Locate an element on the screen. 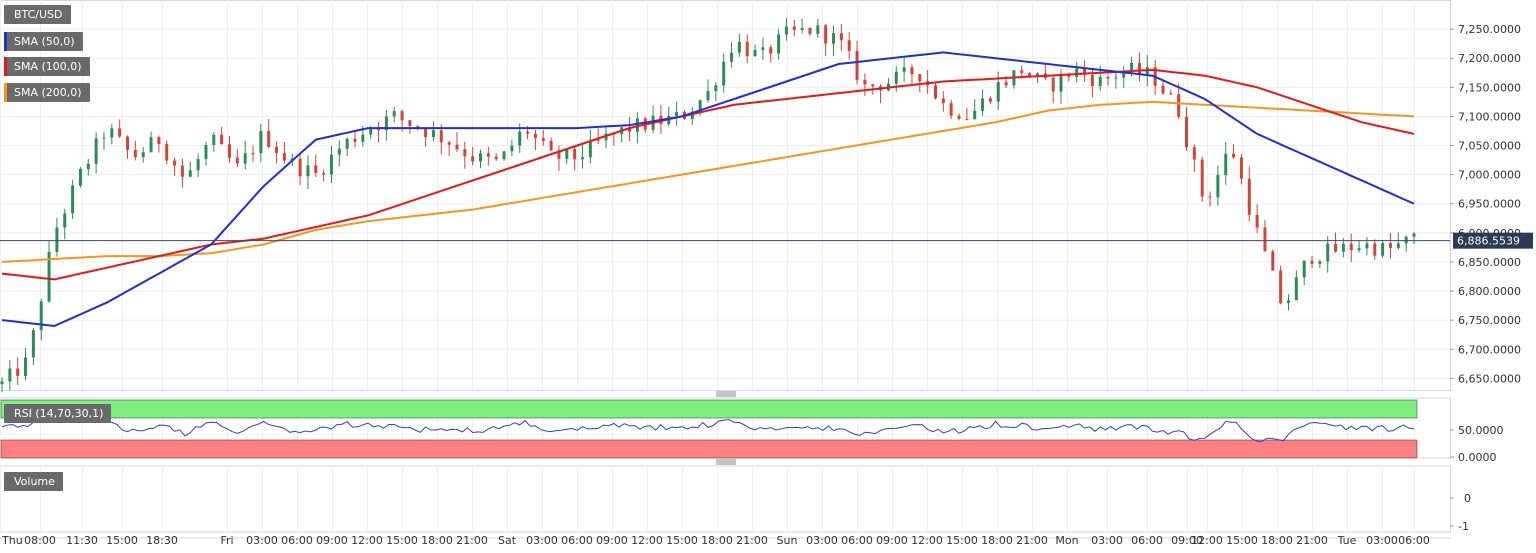  x-tick-label: Mon is located at coordinates (1066, 540).